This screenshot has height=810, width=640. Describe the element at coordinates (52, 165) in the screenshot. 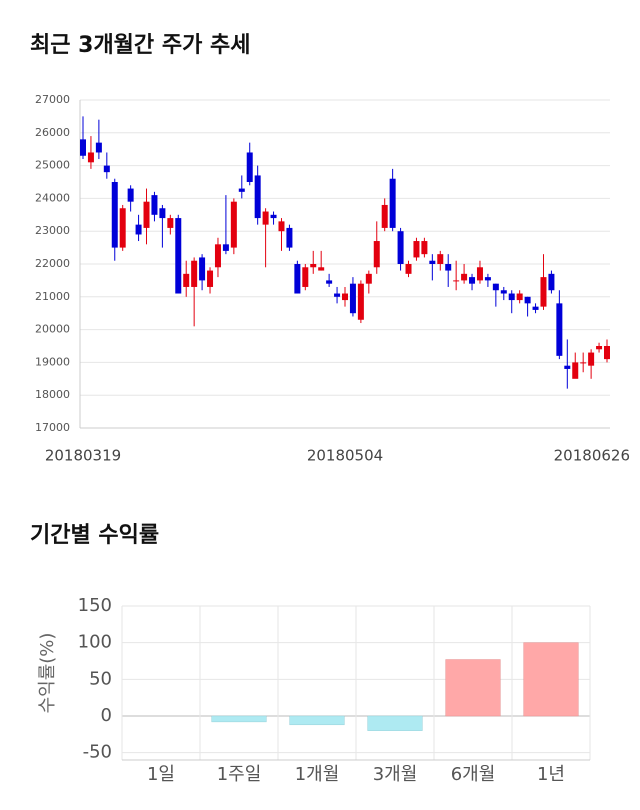

I see `y-tick-label: 25000` at that location.